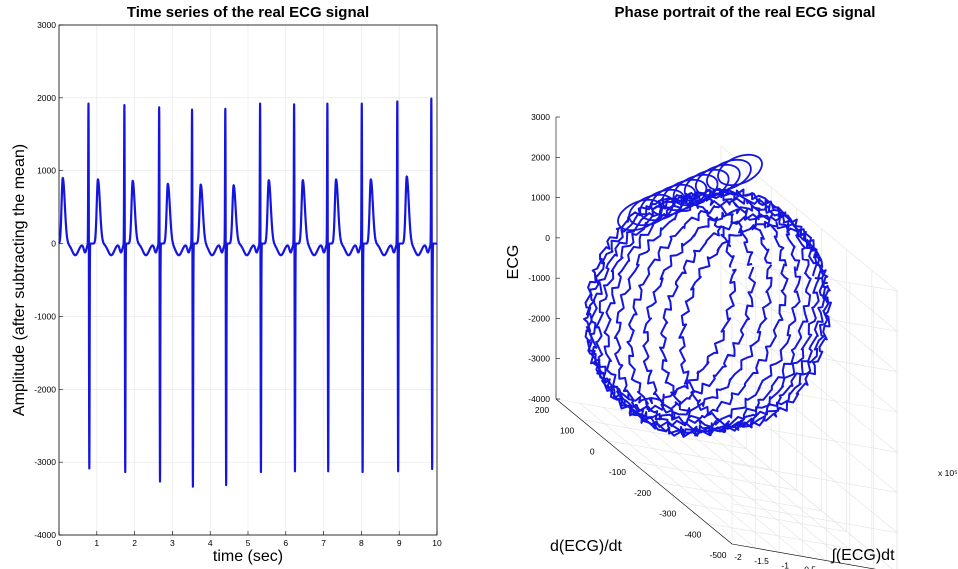  I want to click on phase-portrait-series, so click(707, 295).